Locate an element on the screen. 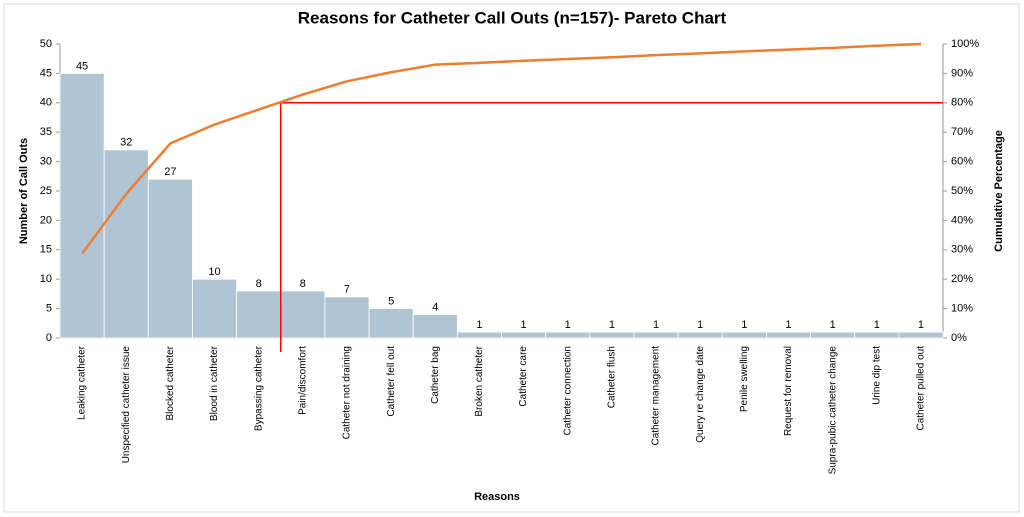 The height and width of the screenshot is (517, 1024). y-tick-label: 20 is located at coordinates (46, 220).